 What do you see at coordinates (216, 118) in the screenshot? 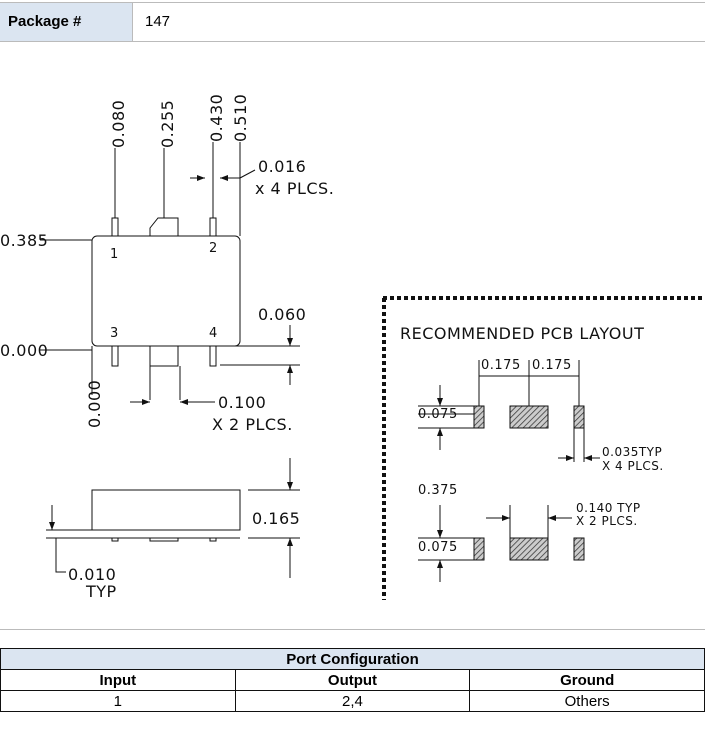
I see `dim-label: 0.430` at bounding box center [216, 118].